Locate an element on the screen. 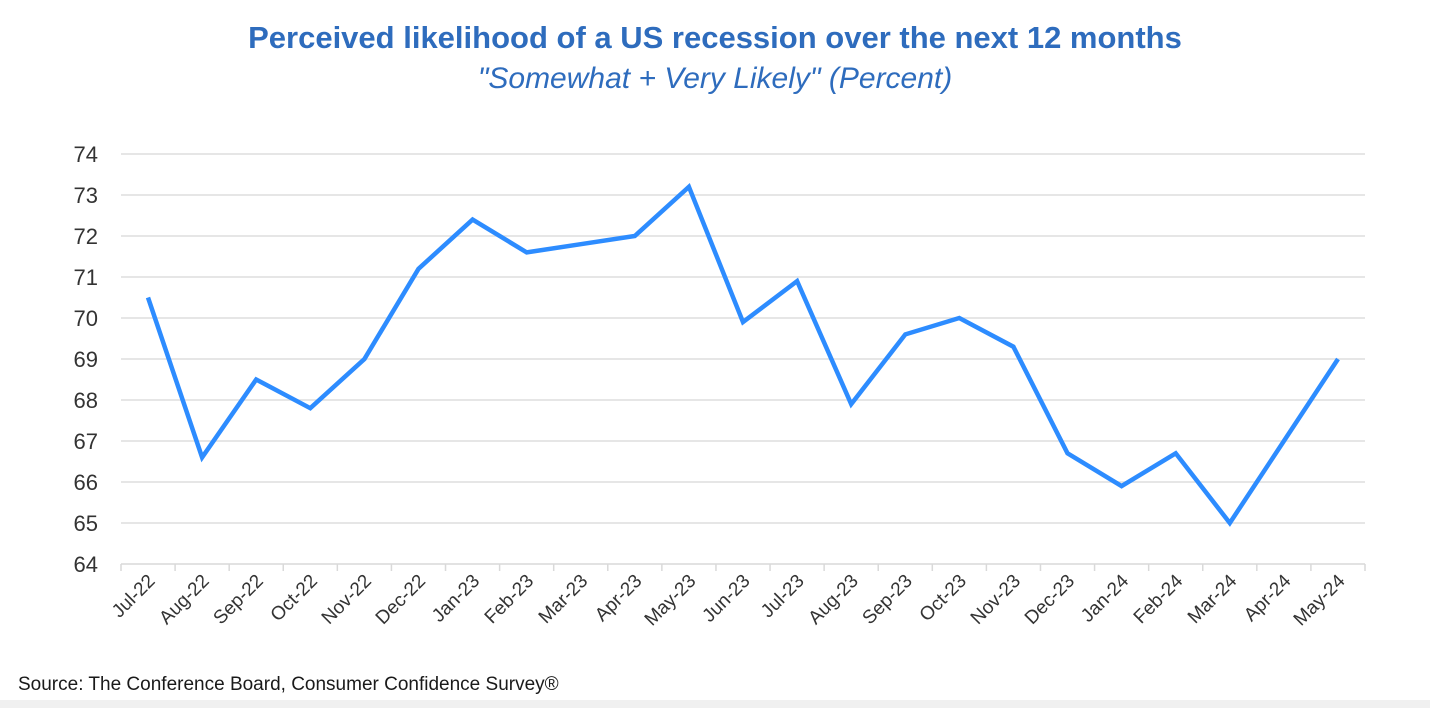 The height and width of the screenshot is (708, 1430). y-axis-ticks: 64 65 66 67 68 69 70 71 72 73 74 is located at coordinates (86, 359).